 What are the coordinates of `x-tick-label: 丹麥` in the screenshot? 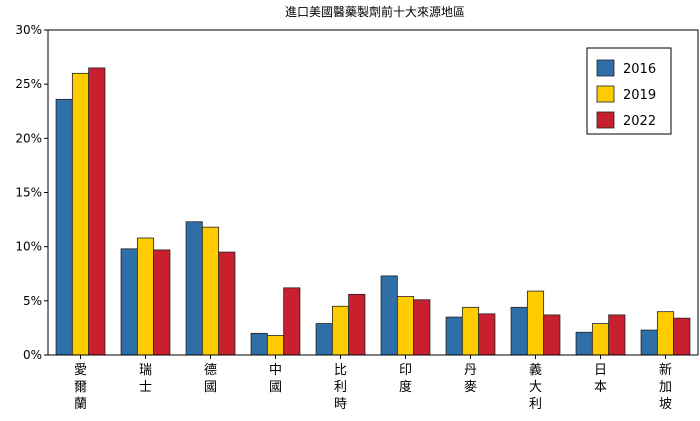 It's located at (470, 379).